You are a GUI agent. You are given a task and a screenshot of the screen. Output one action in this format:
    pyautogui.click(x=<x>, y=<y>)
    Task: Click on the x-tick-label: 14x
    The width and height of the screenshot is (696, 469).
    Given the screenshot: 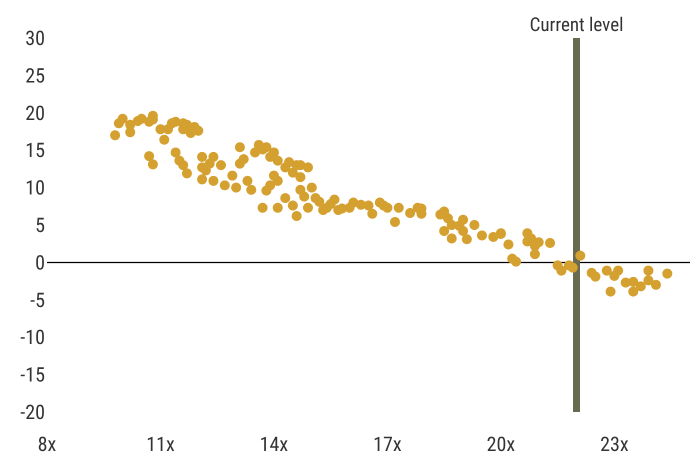 What is the action you would take?
    pyautogui.click(x=274, y=444)
    